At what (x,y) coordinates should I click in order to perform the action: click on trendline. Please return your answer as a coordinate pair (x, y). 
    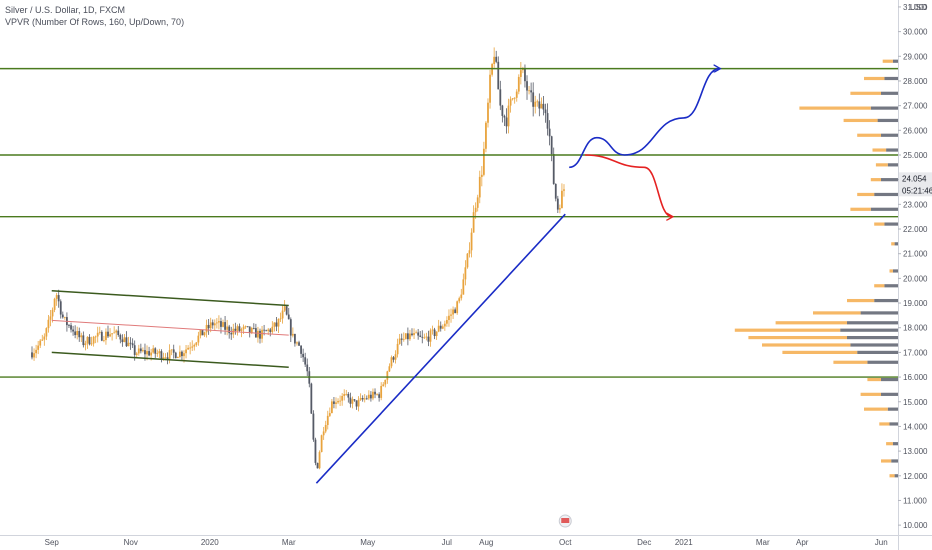
    Looking at the image, I should click on (440, 348).